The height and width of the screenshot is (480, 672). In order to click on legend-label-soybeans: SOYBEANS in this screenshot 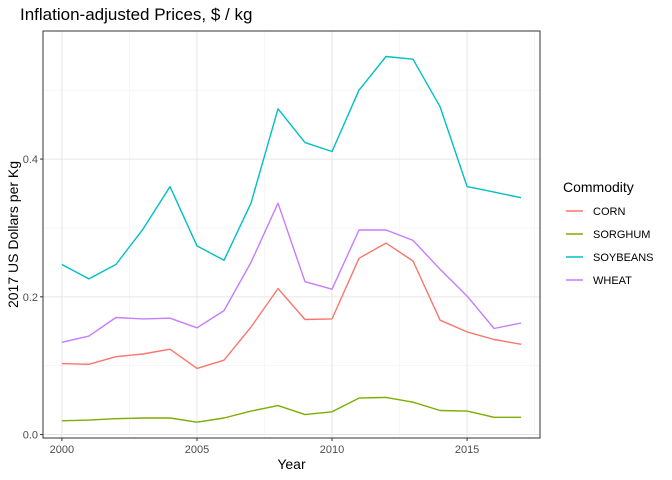, I will do `click(623, 258)`.